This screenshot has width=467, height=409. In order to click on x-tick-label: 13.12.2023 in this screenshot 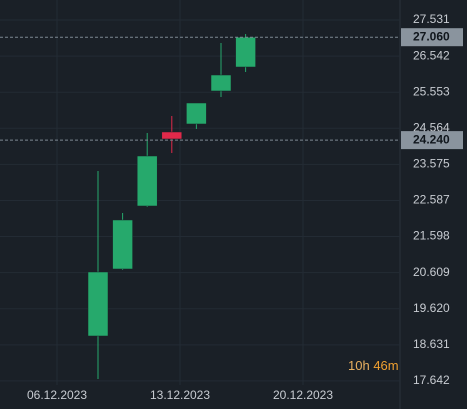, I will do `click(180, 395)`.